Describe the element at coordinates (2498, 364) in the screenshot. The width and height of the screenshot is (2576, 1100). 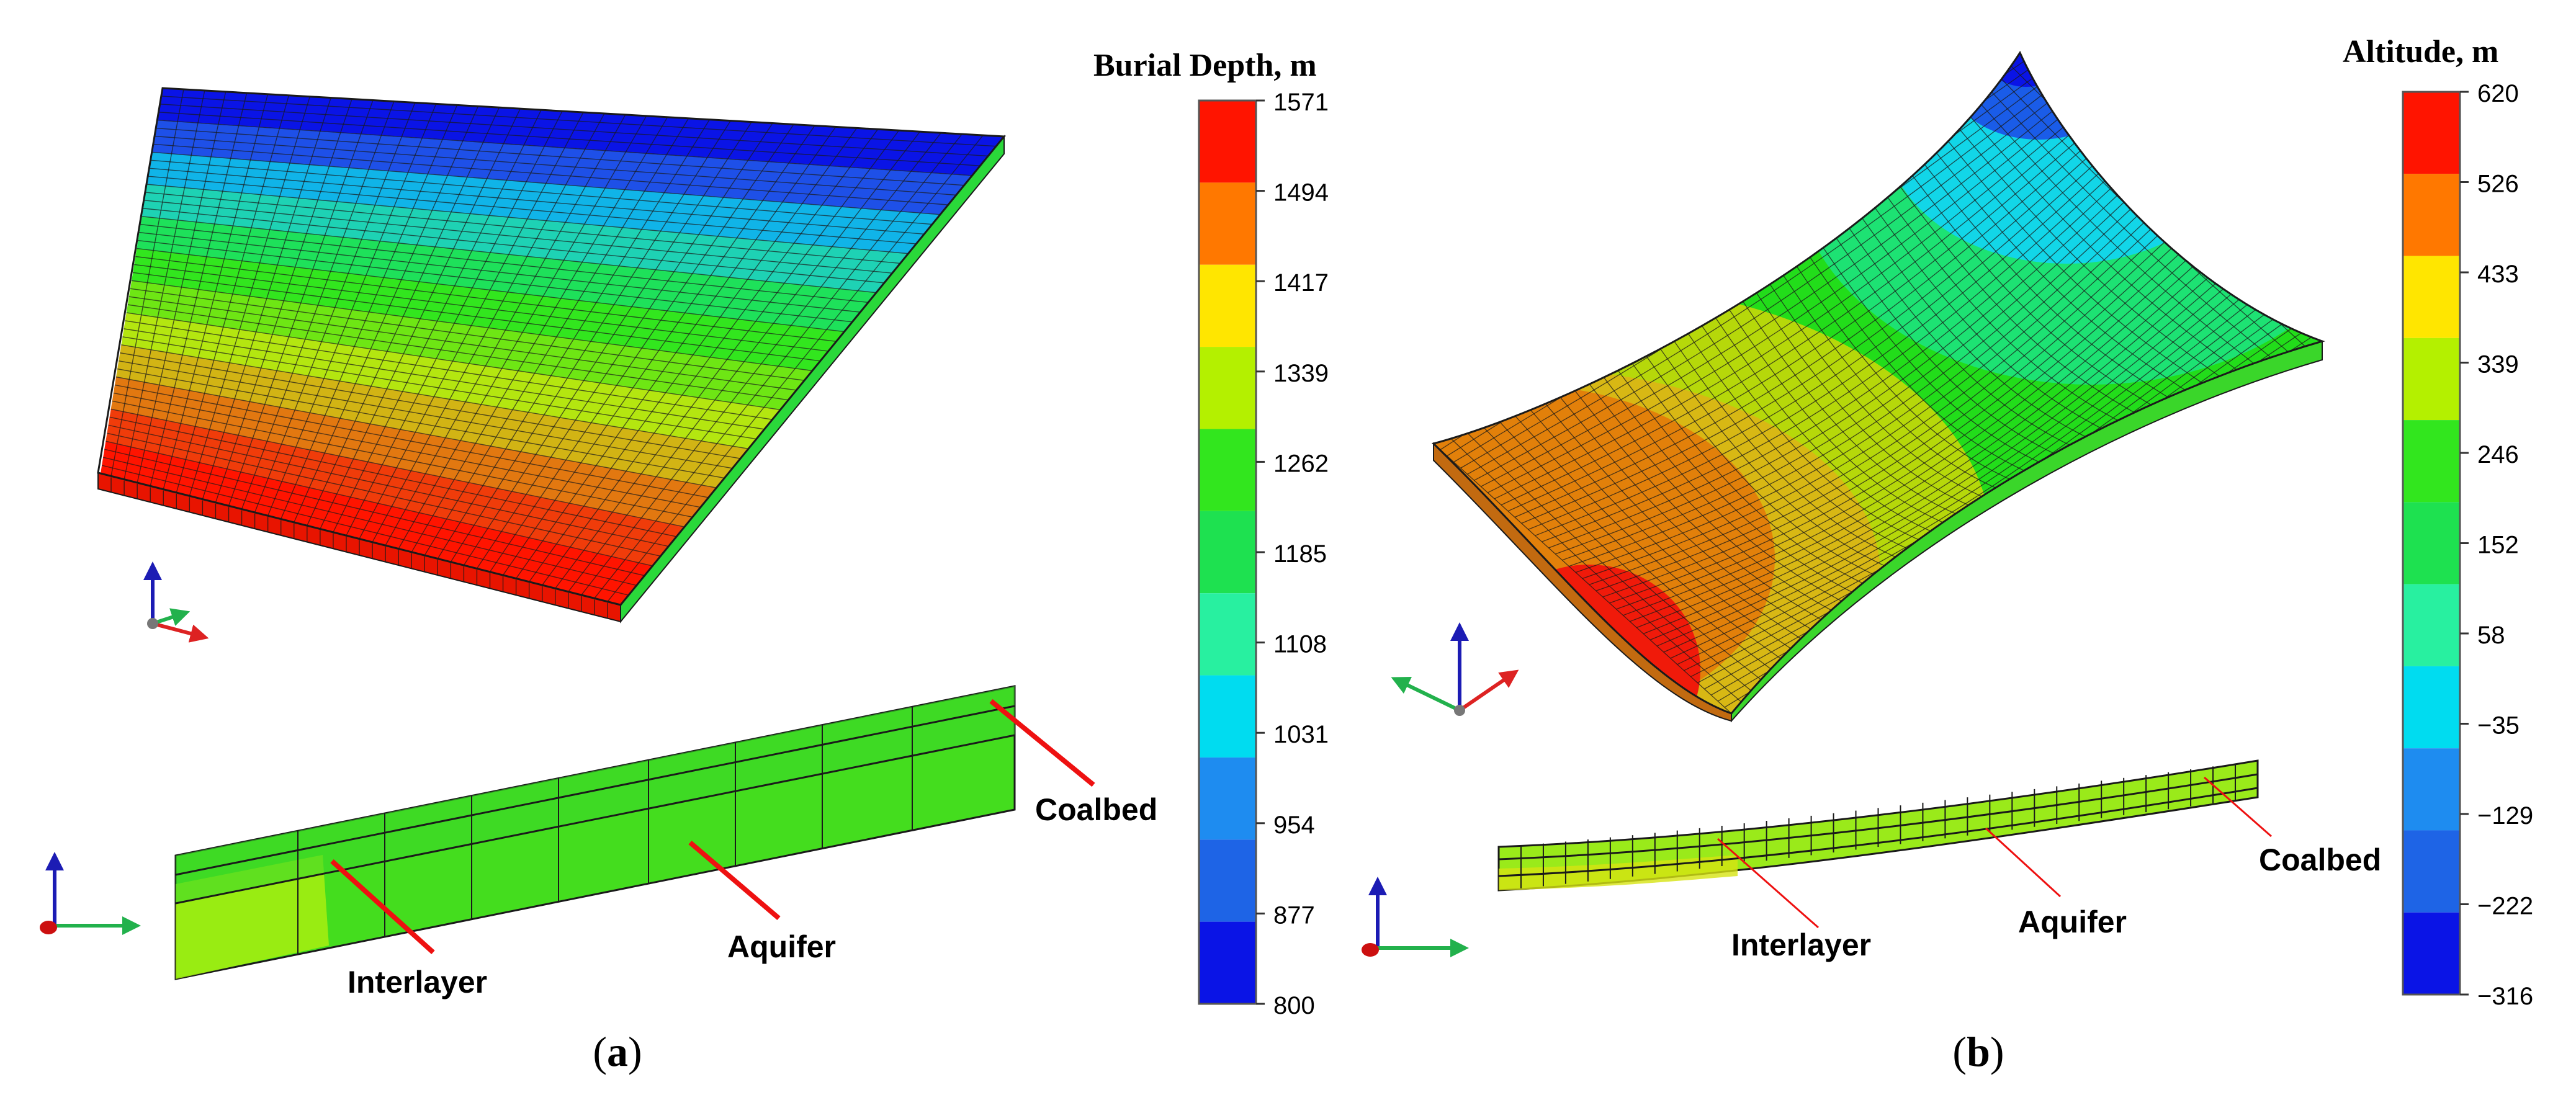
I see `legend-tick-label: 339` at that location.